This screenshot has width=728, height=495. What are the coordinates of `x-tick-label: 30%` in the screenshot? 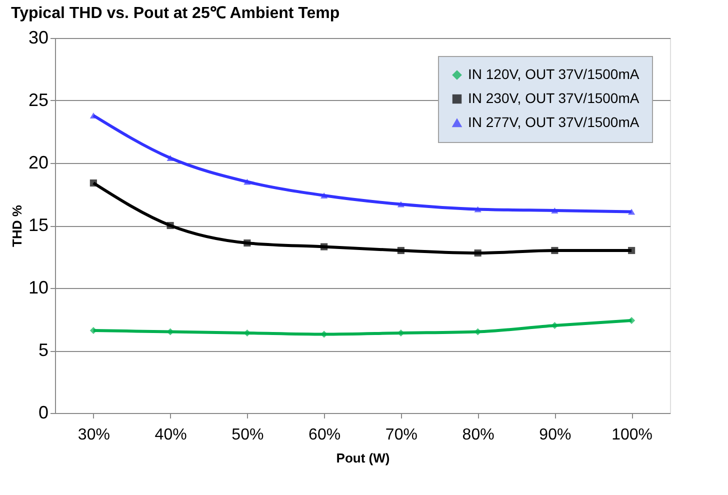 It's located at (94, 435).